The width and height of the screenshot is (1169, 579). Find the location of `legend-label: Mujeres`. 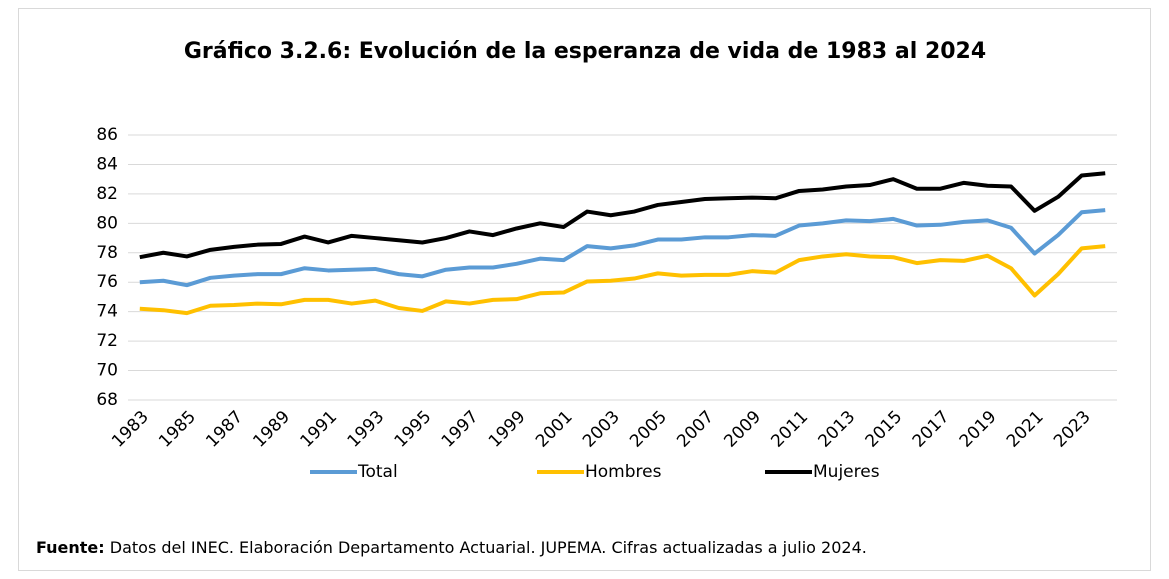

legend-label: Mujeres is located at coordinates (846, 472).